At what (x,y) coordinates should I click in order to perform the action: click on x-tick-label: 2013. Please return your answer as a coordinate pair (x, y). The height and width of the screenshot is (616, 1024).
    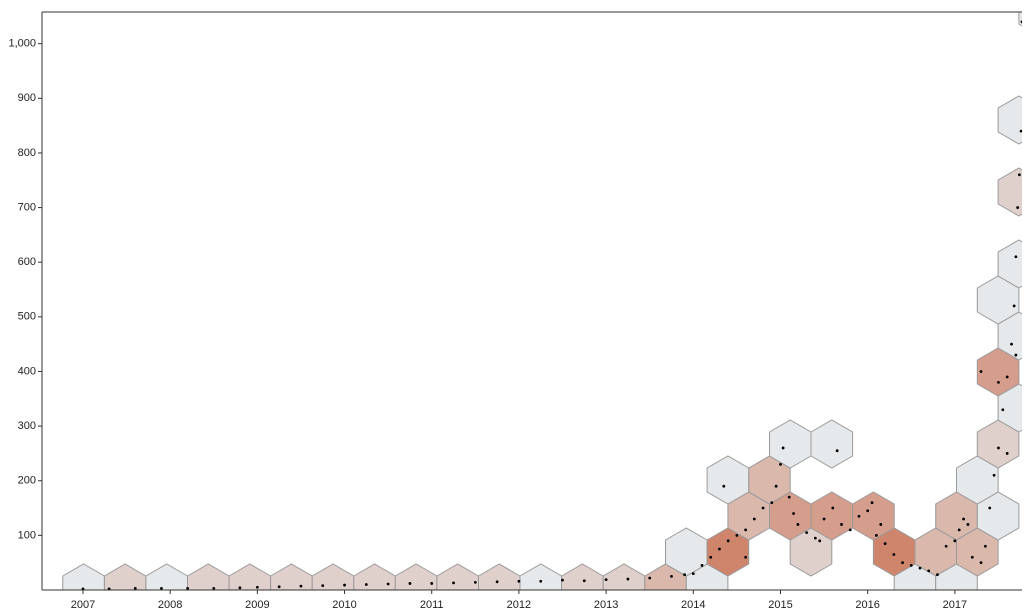
    Looking at the image, I should click on (606, 605).